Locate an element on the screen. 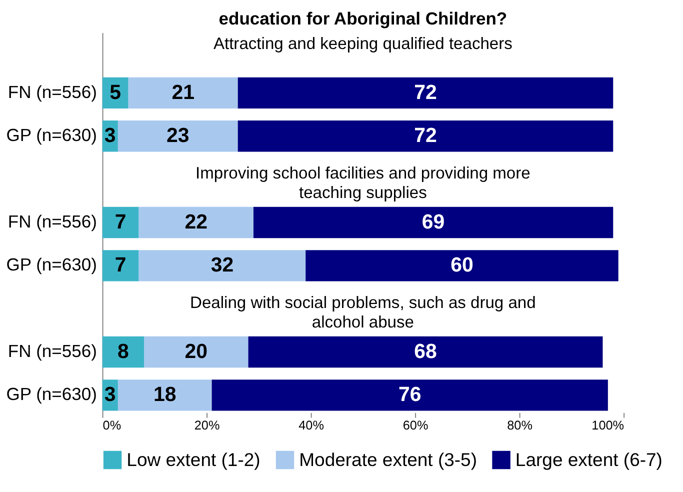 Image resolution: width=683 pixels, height=492 pixels. annotation: Dealing with social problems, such as drug and alcohol abuse is located at coordinates (363, 312).